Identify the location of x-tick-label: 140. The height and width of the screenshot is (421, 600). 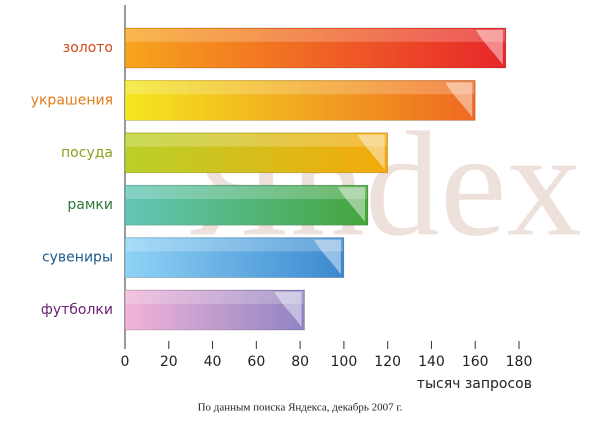
(431, 362).